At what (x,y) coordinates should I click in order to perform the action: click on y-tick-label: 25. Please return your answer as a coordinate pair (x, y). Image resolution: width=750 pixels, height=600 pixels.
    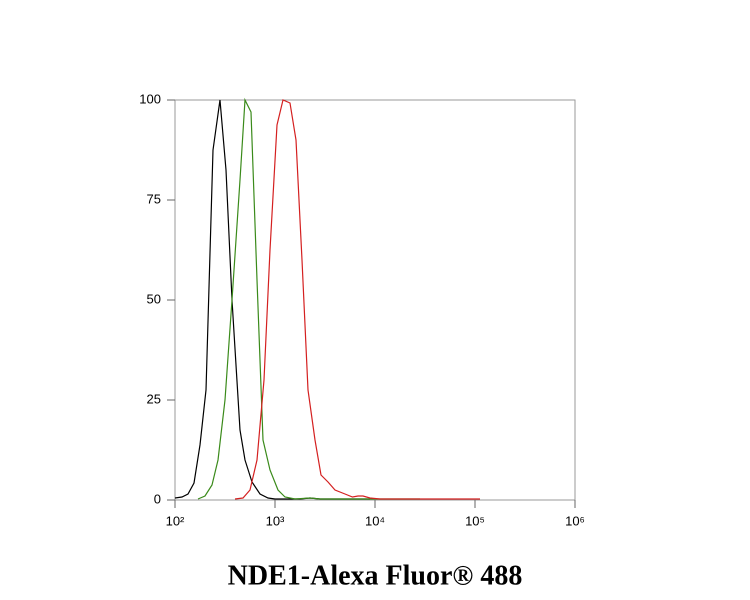
    Looking at the image, I should click on (154, 398).